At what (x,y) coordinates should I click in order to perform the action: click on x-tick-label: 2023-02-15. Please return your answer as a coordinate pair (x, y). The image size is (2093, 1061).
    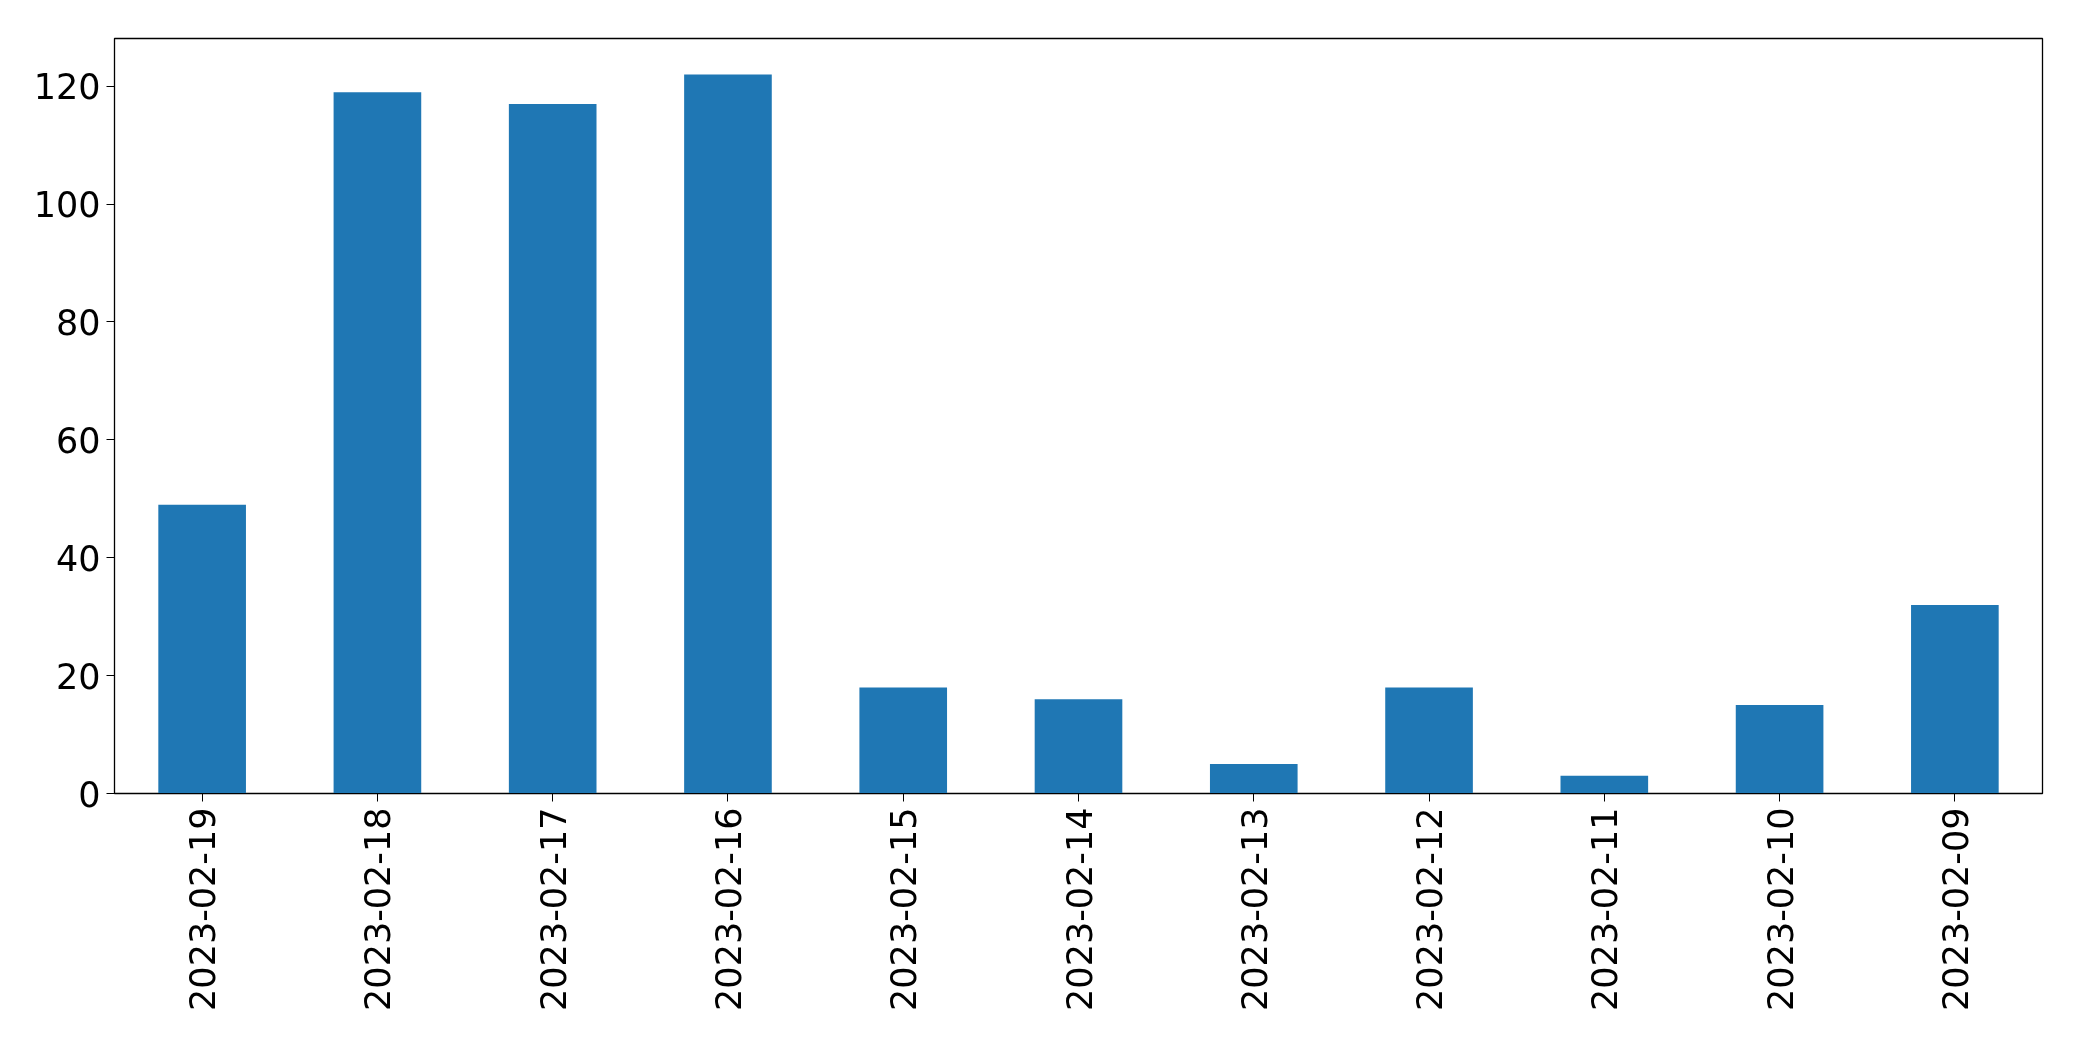
    Looking at the image, I should click on (904, 909).